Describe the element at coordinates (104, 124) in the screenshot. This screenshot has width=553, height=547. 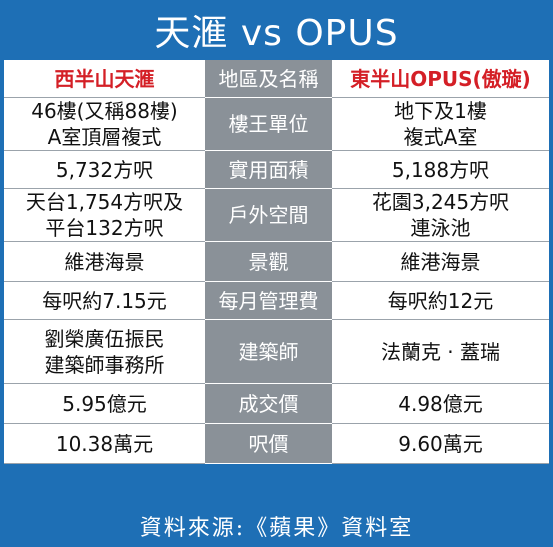
I see `row-unit-left: 46樓(又稱88樓) A室頂層複式` at that location.